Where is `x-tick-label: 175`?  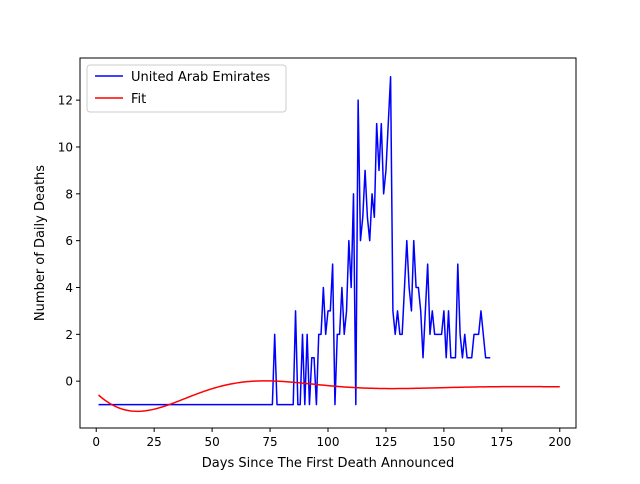
x-tick-label: 175 is located at coordinates (501, 442).